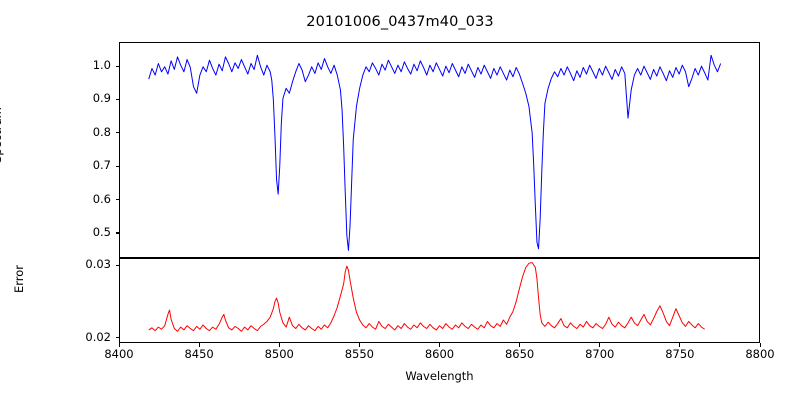 This screenshot has width=800, height=400. What do you see at coordinates (359, 354) in the screenshot?
I see `x-ticklabel: 8550` at bounding box center [359, 354].